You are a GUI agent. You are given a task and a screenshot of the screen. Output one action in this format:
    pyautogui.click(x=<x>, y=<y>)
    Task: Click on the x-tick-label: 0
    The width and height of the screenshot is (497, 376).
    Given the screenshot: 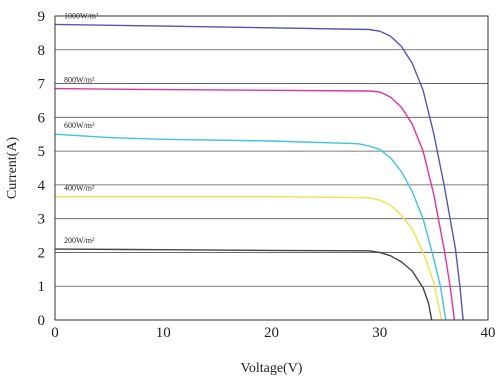 What is the action you would take?
    pyautogui.click(x=55, y=333)
    